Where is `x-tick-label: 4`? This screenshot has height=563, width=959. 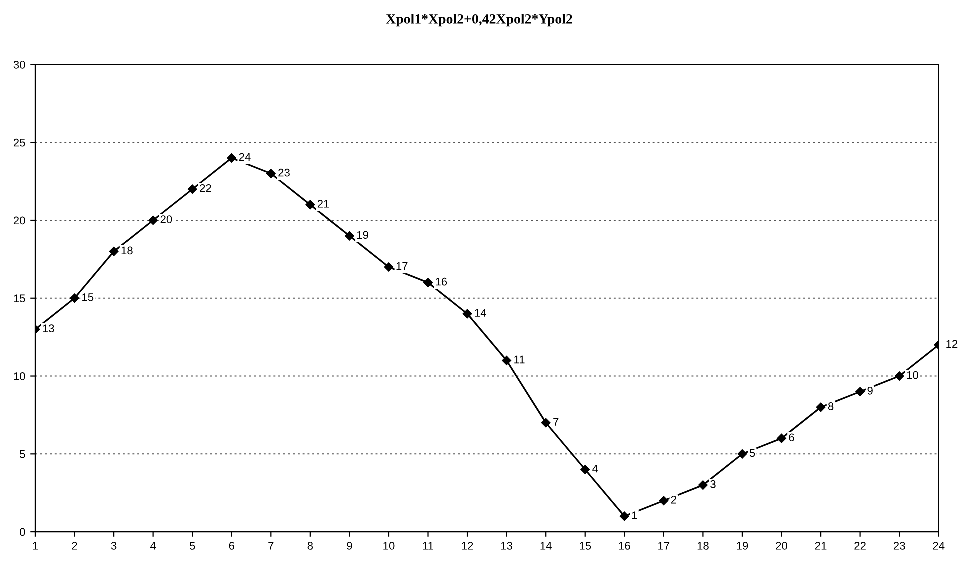 x-tick-label: 4 is located at coordinates (153, 546).